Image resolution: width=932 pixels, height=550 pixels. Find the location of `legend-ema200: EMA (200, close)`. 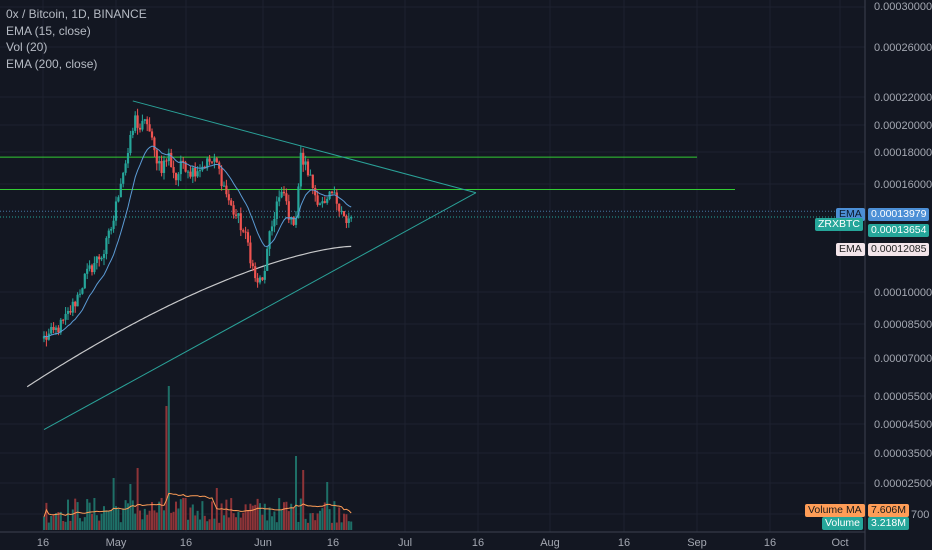

legend-ema200: EMA (200, close) is located at coordinates (52, 63).